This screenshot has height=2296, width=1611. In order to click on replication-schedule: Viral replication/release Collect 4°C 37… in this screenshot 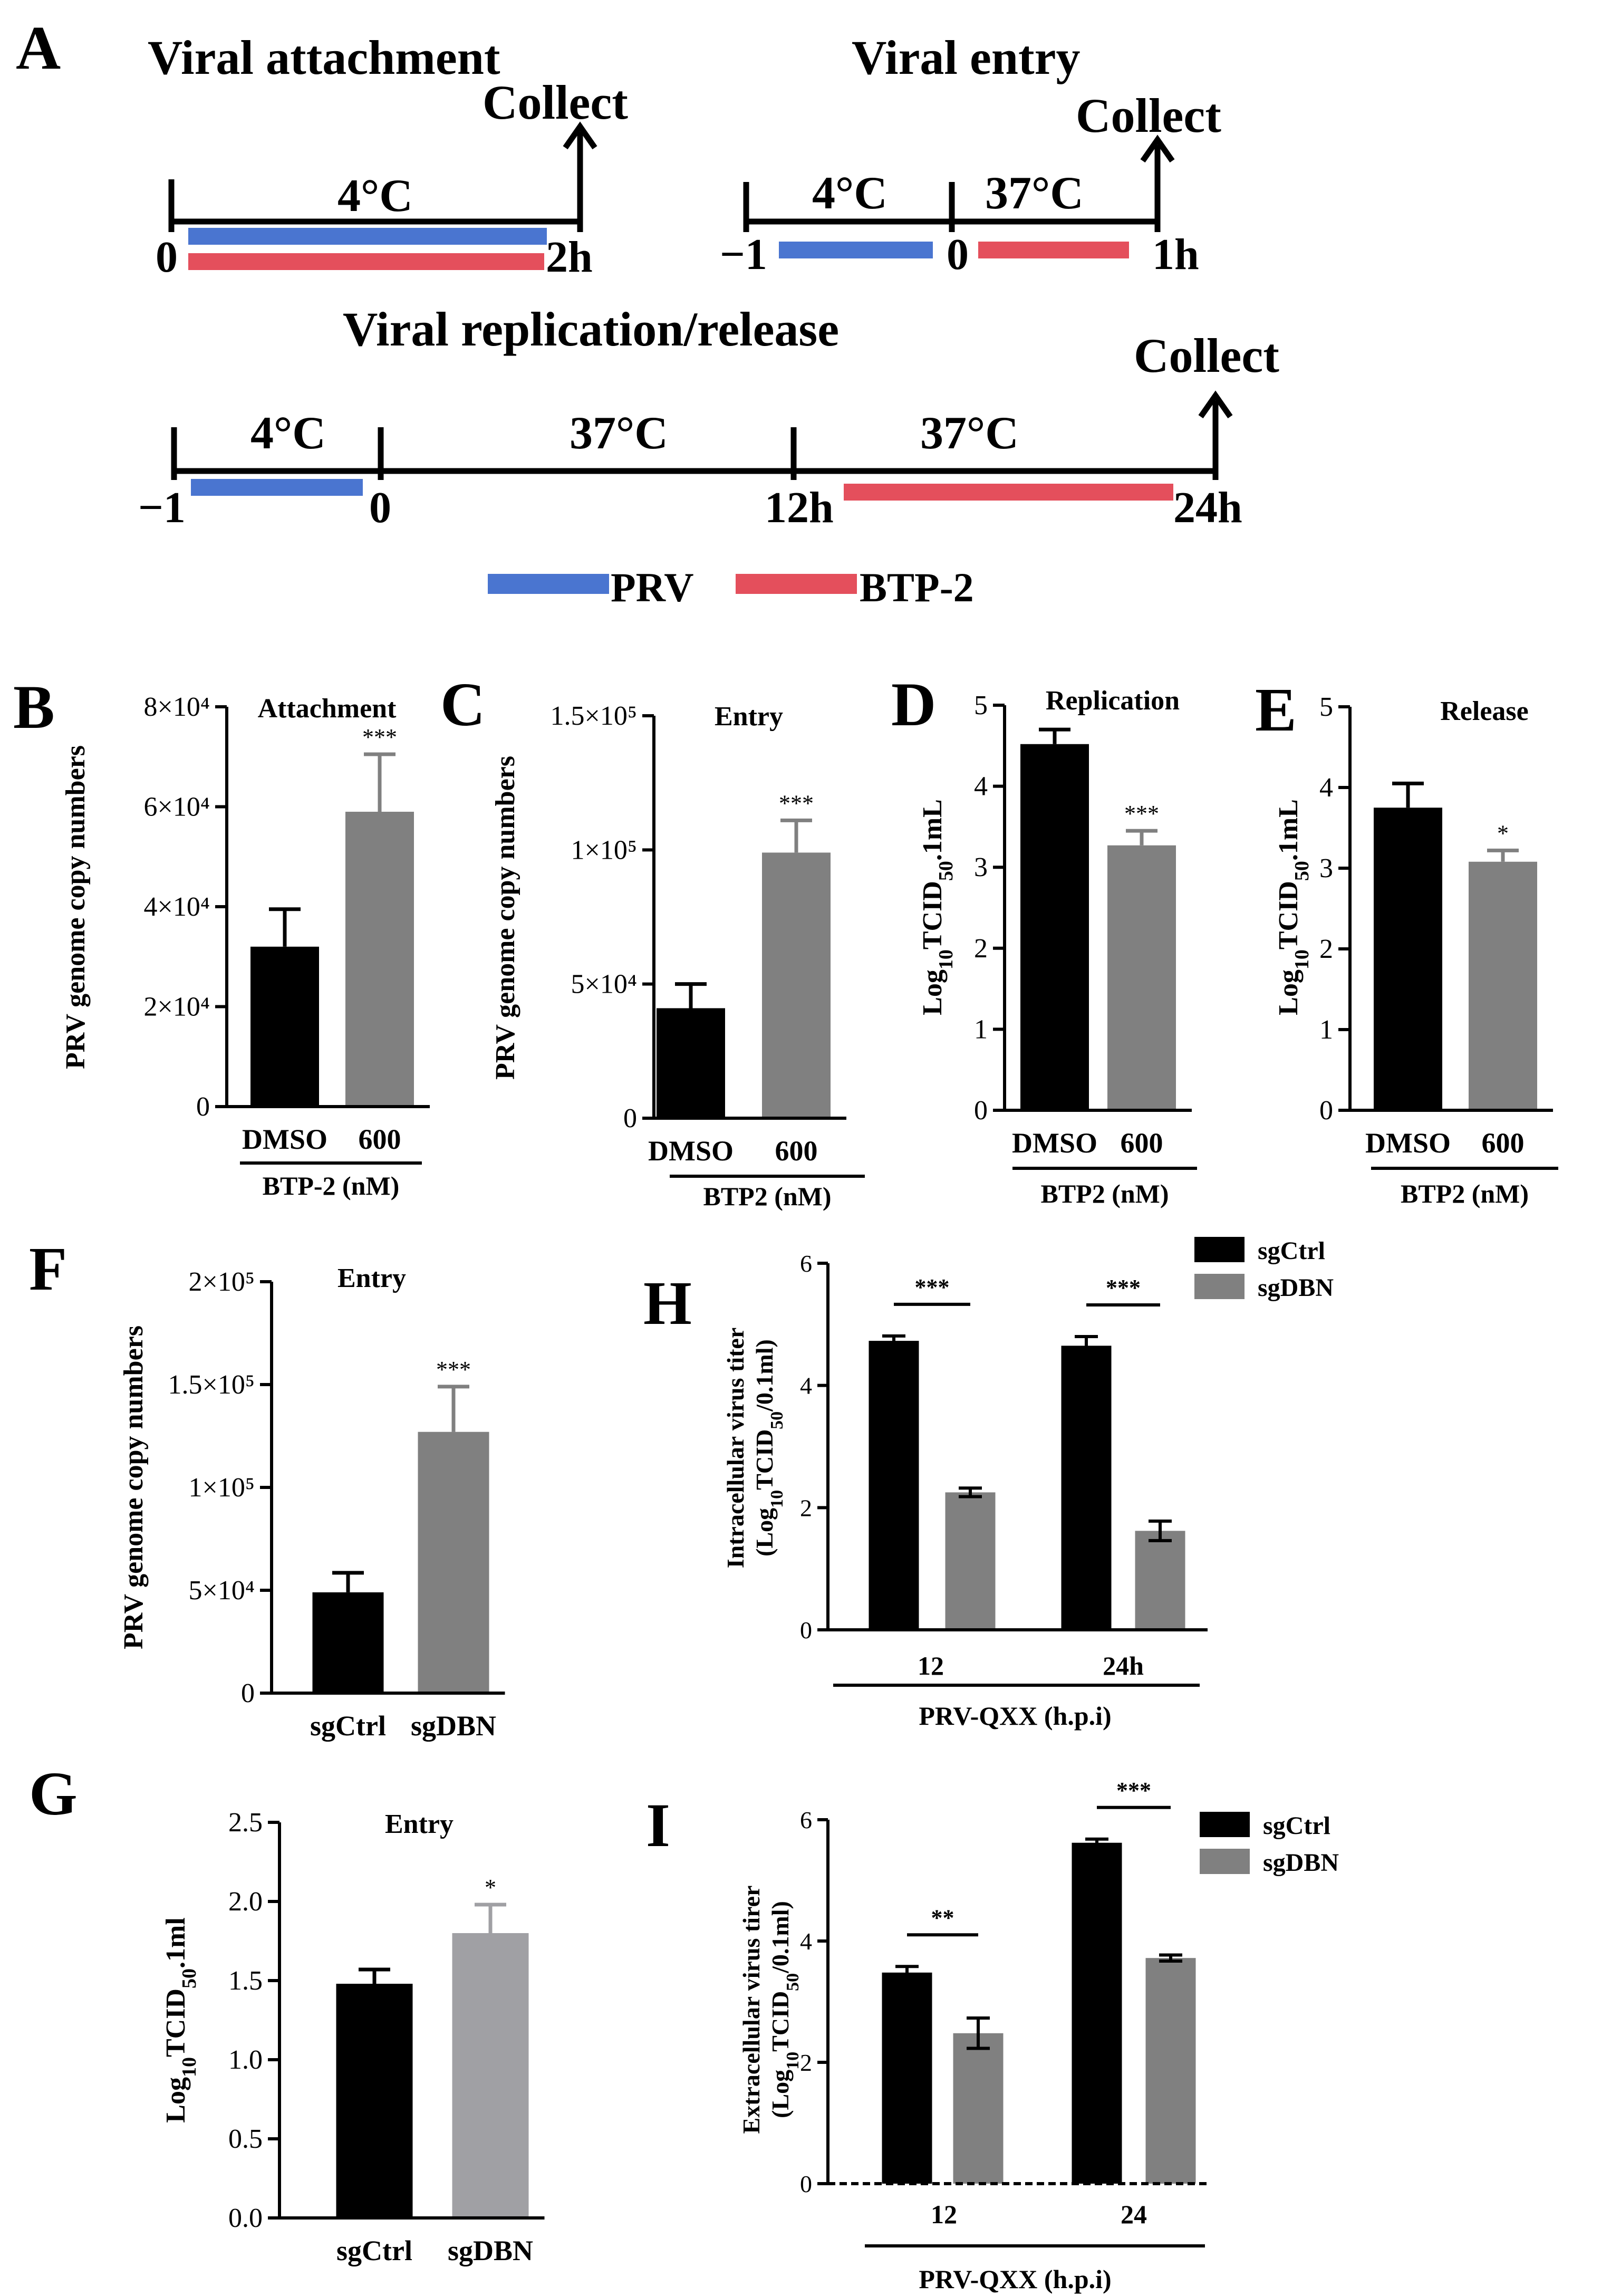, I will do `click(708, 417)`.